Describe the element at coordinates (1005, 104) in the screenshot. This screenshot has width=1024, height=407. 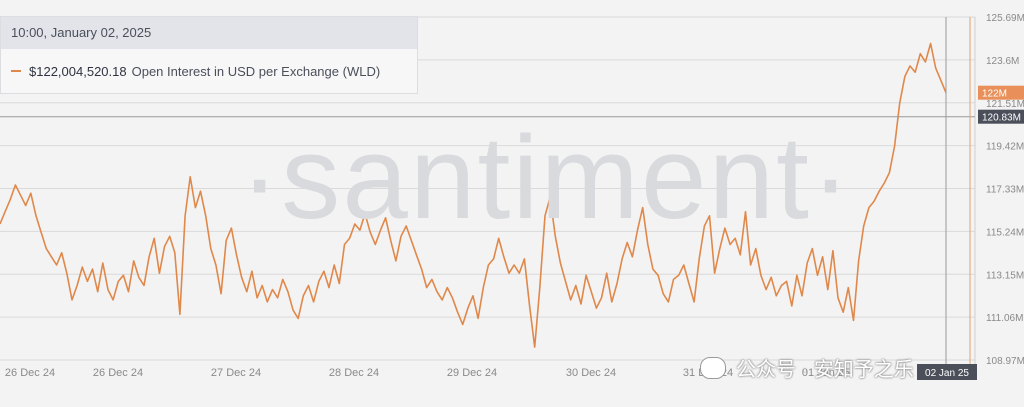
I see `y-tick-label: 121.51M` at that location.